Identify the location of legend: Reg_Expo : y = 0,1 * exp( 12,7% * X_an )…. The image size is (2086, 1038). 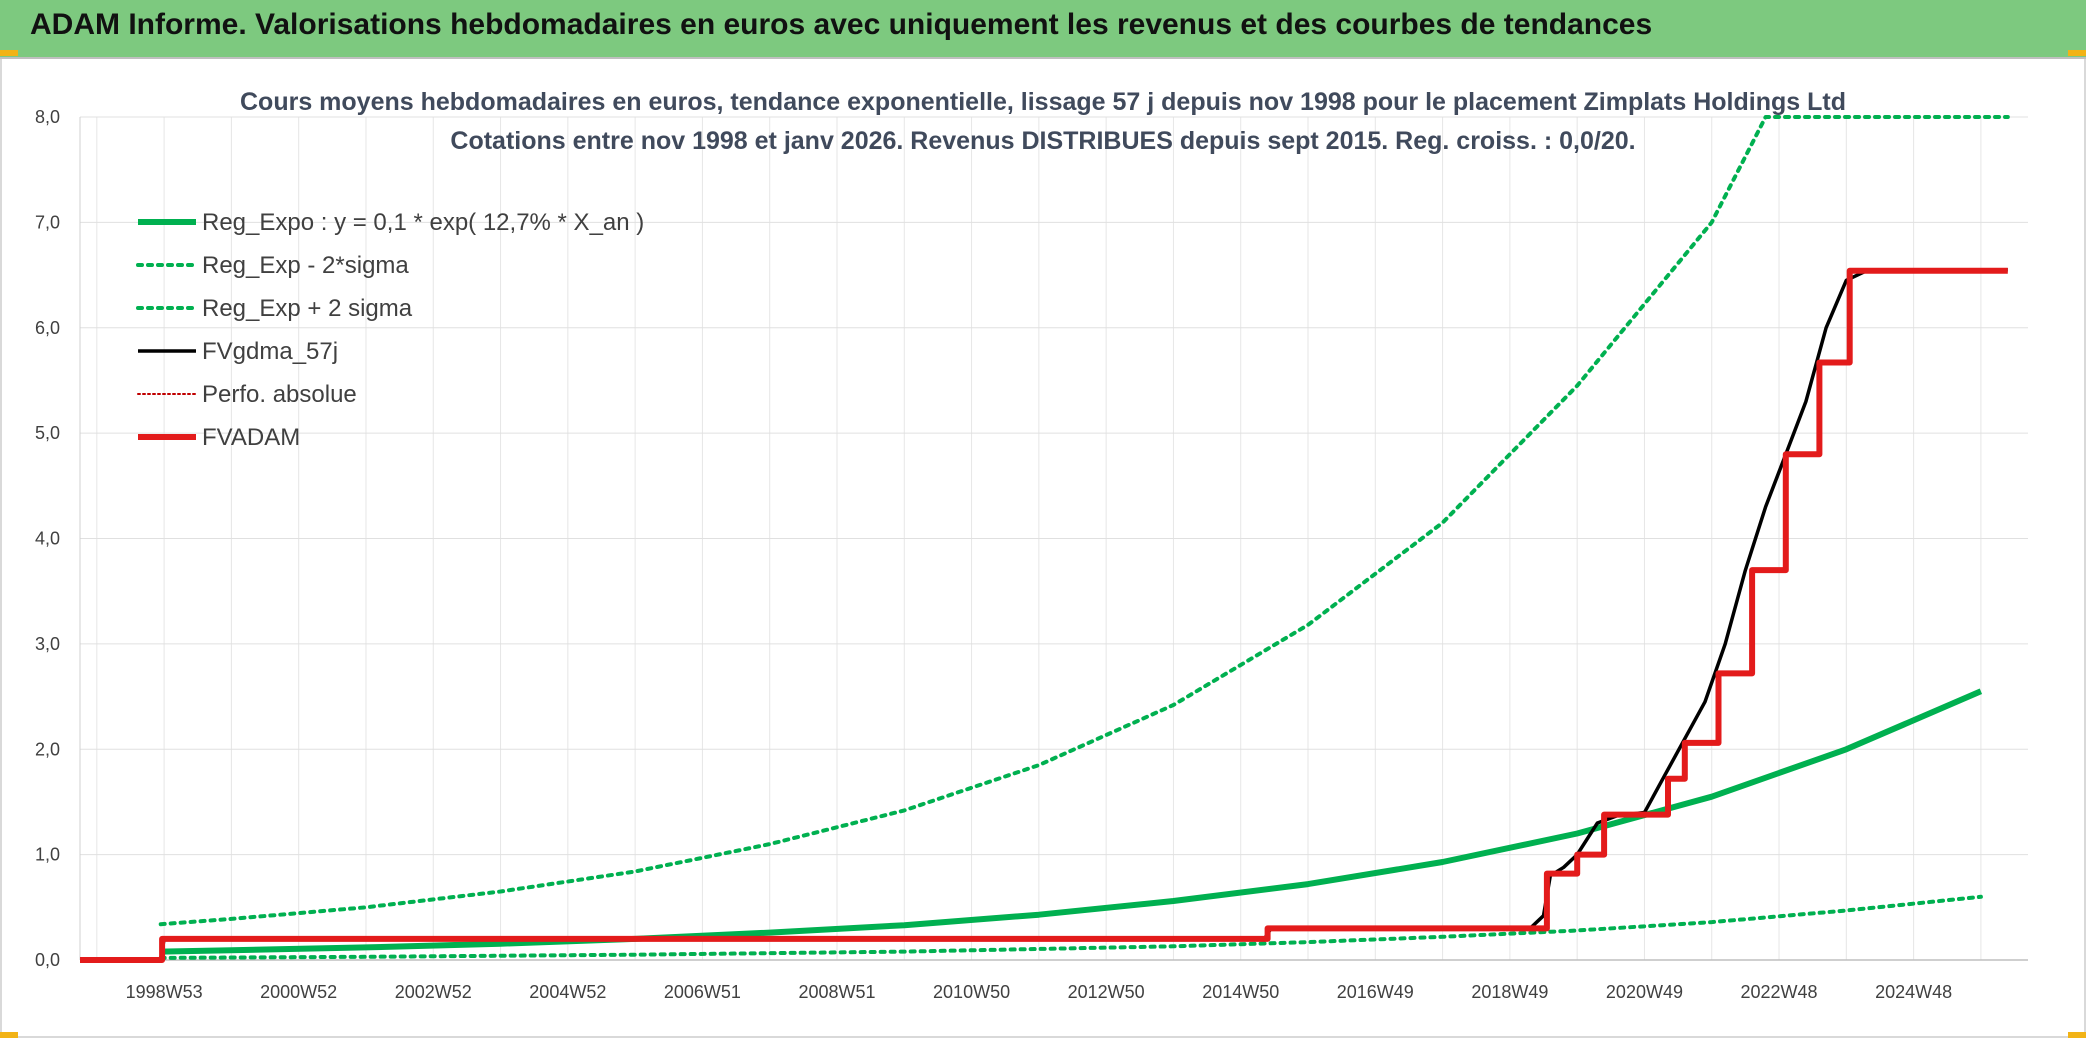
(390, 330).